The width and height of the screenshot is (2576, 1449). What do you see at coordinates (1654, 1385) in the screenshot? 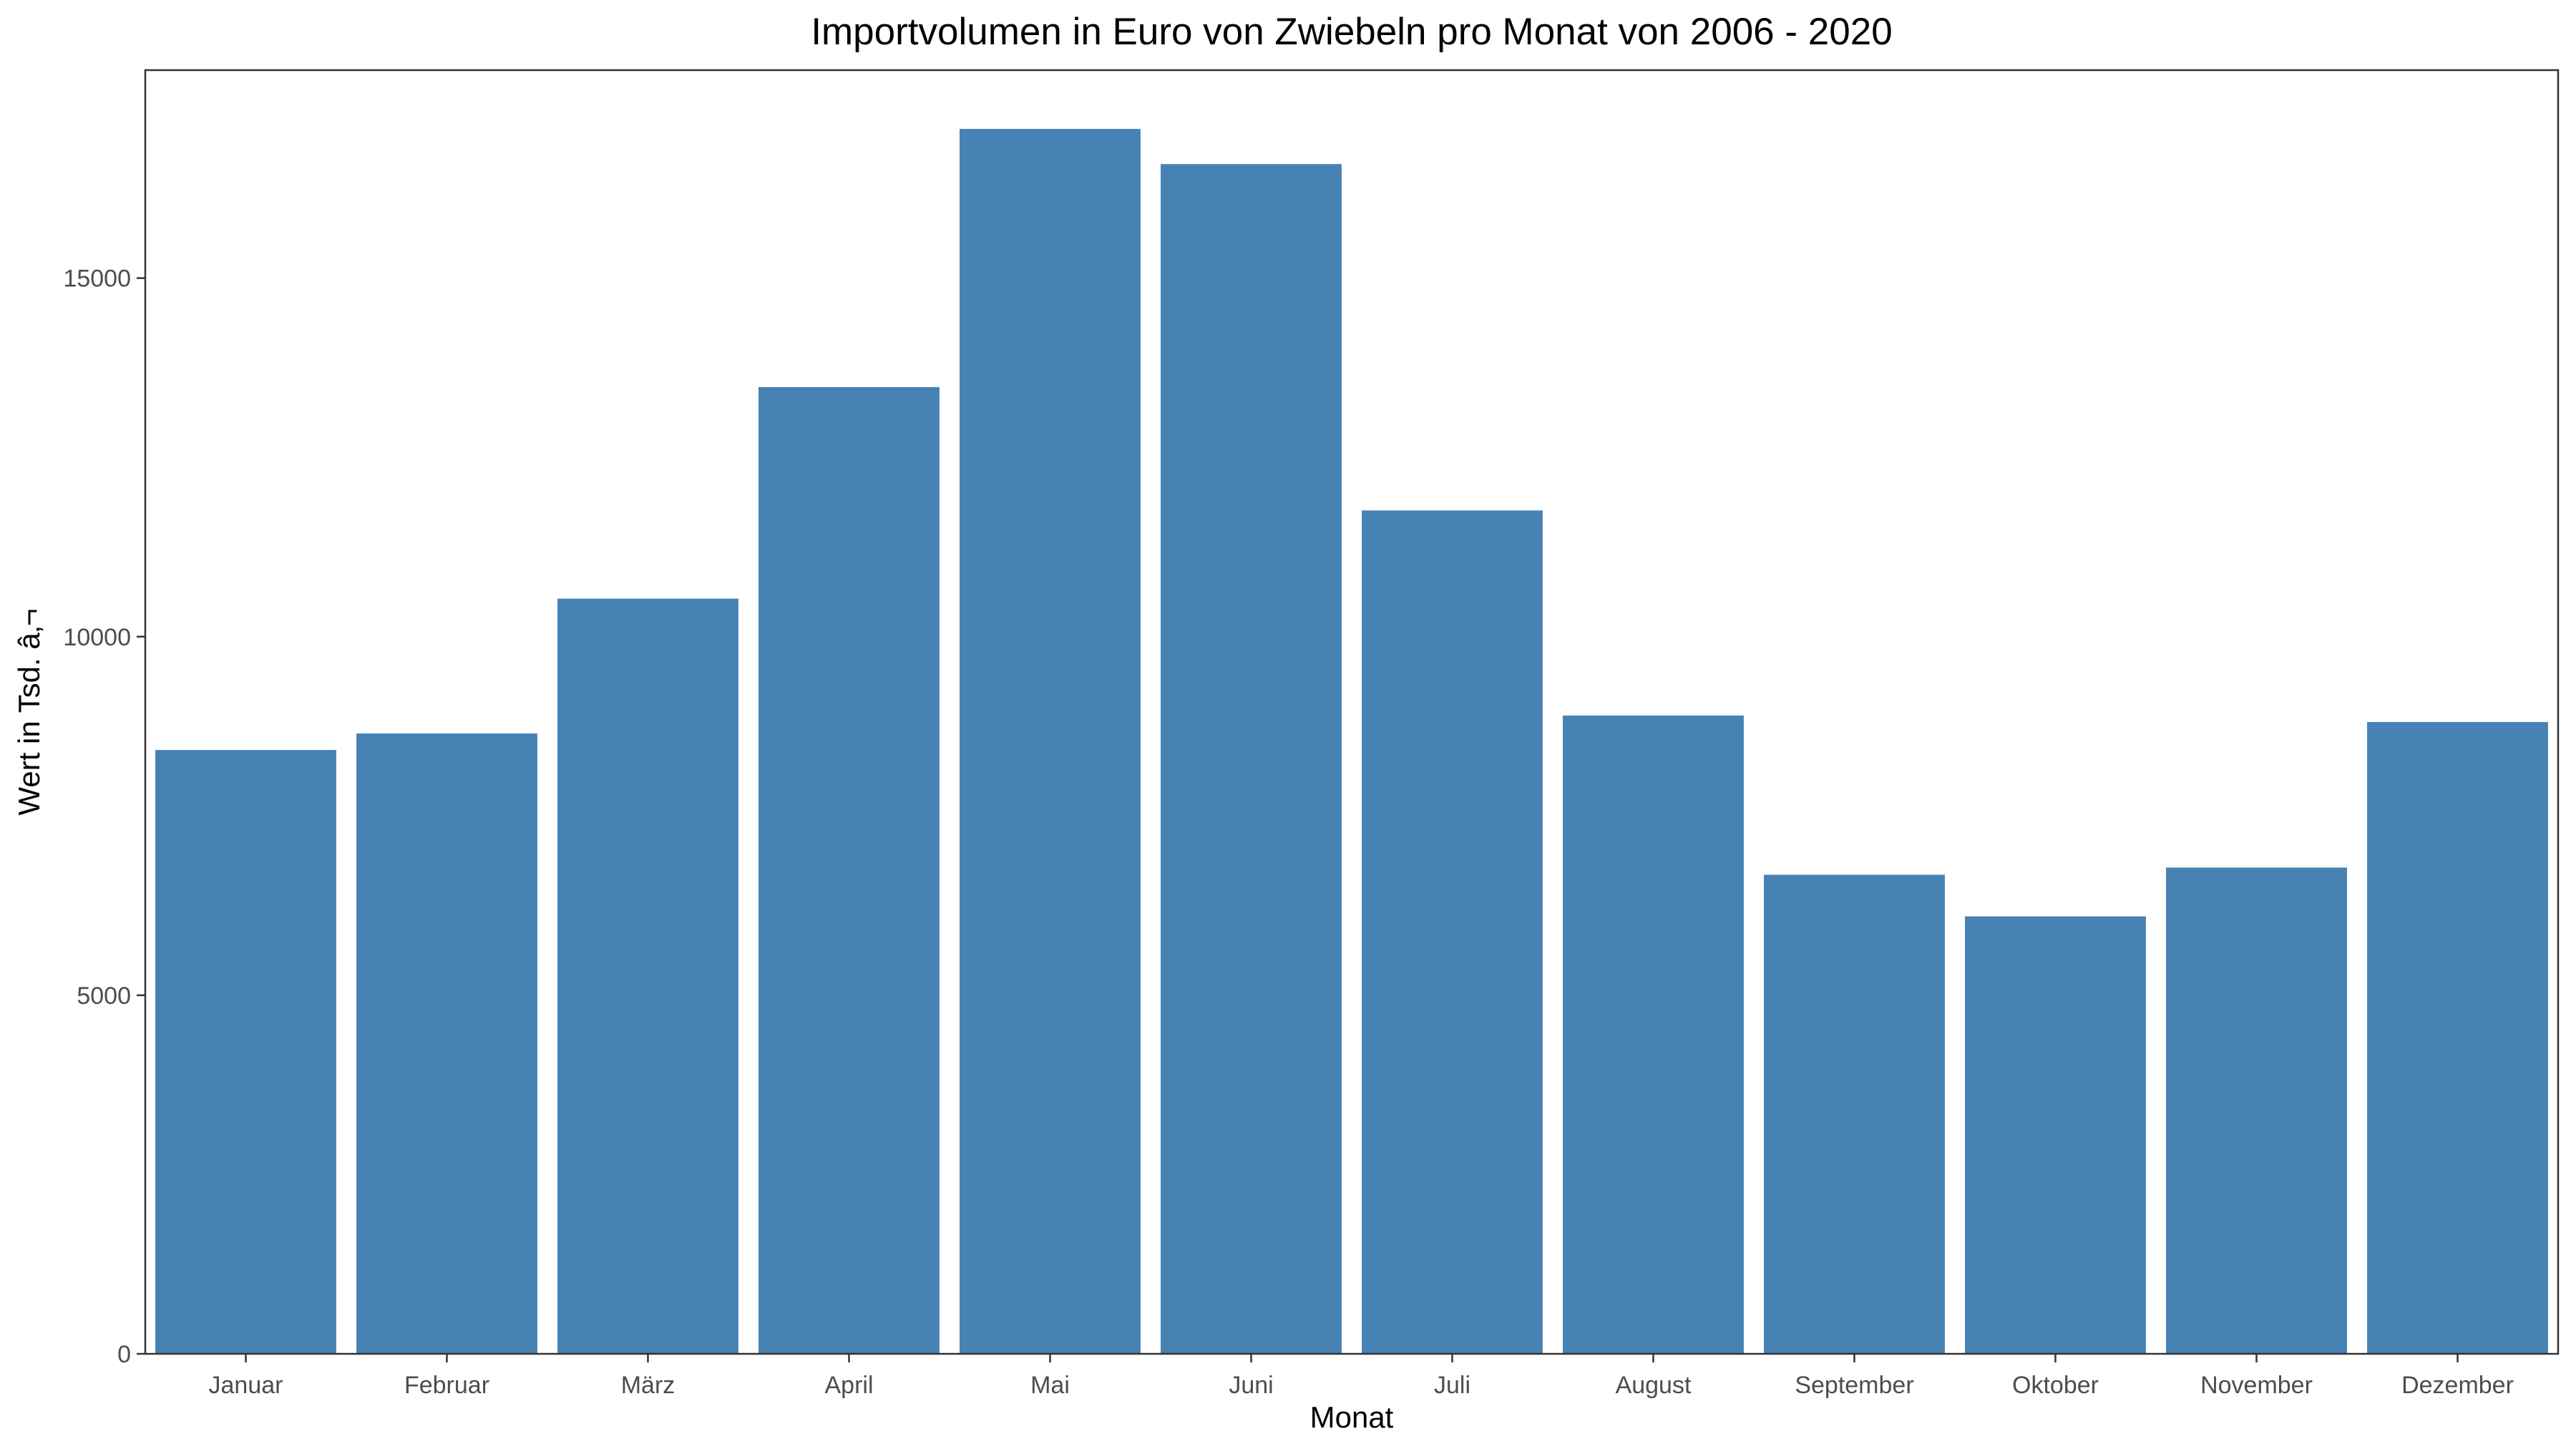
I see `x-tick-label: August` at bounding box center [1654, 1385].